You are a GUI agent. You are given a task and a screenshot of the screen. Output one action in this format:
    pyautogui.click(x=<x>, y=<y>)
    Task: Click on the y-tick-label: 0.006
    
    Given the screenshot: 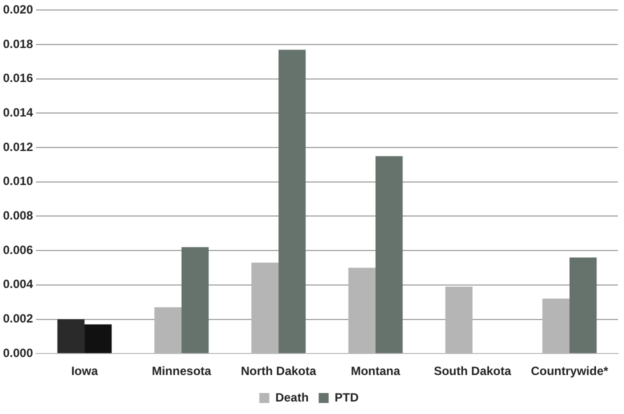 What is the action you would take?
    pyautogui.click(x=18, y=249)
    